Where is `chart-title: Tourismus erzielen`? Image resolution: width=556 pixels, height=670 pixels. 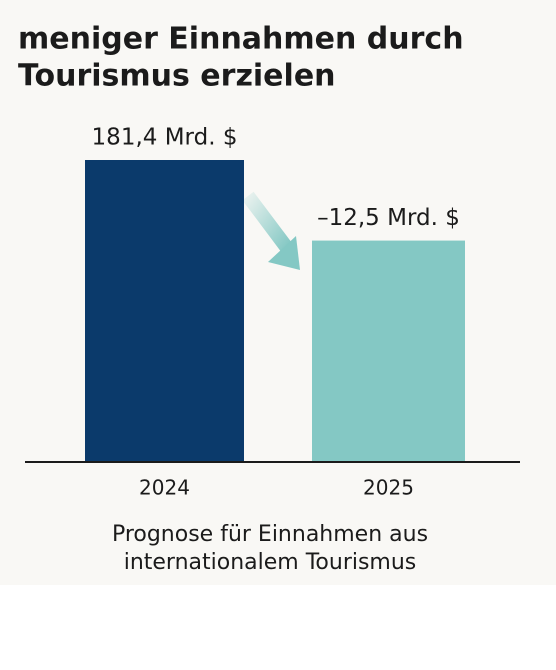
chart-title: Tourismus erzielen is located at coordinates (177, 76).